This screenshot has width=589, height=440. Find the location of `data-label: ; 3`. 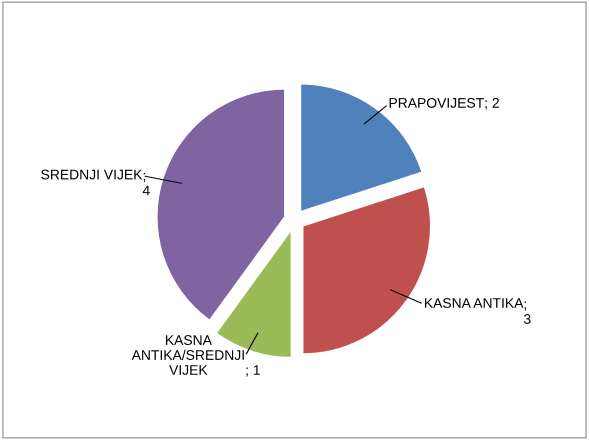

data-label: ; 3 is located at coordinates (527, 312).